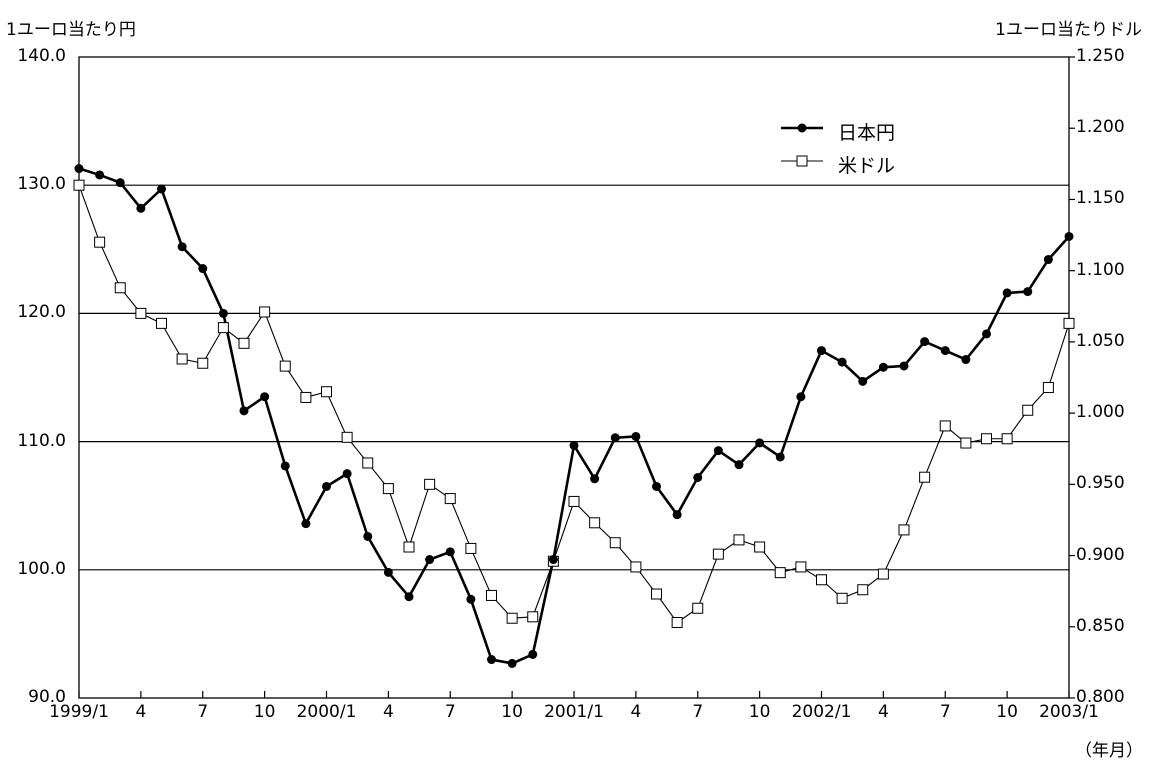 This screenshot has width=1151, height=774. Describe the element at coordinates (71, 30) in the screenshot. I see `left-axis-title: 1ユーロ当たり円` at that location.